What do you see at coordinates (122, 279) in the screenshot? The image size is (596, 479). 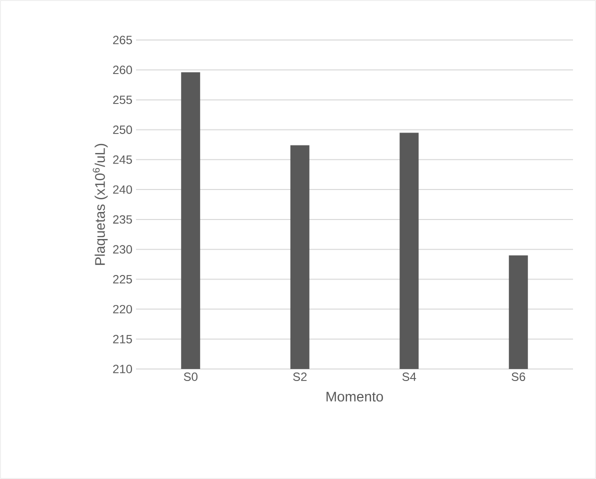 I see `y-tick-label: 225` at bounding box center [122, 279].